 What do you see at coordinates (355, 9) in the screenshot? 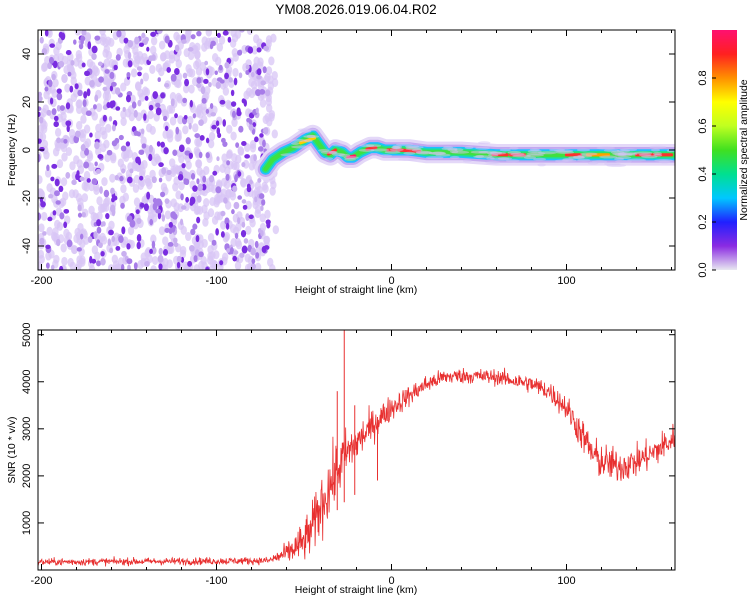
I see `chart-title: YM08.2026.019.06.04.R02` at bounding box center [355, 9].